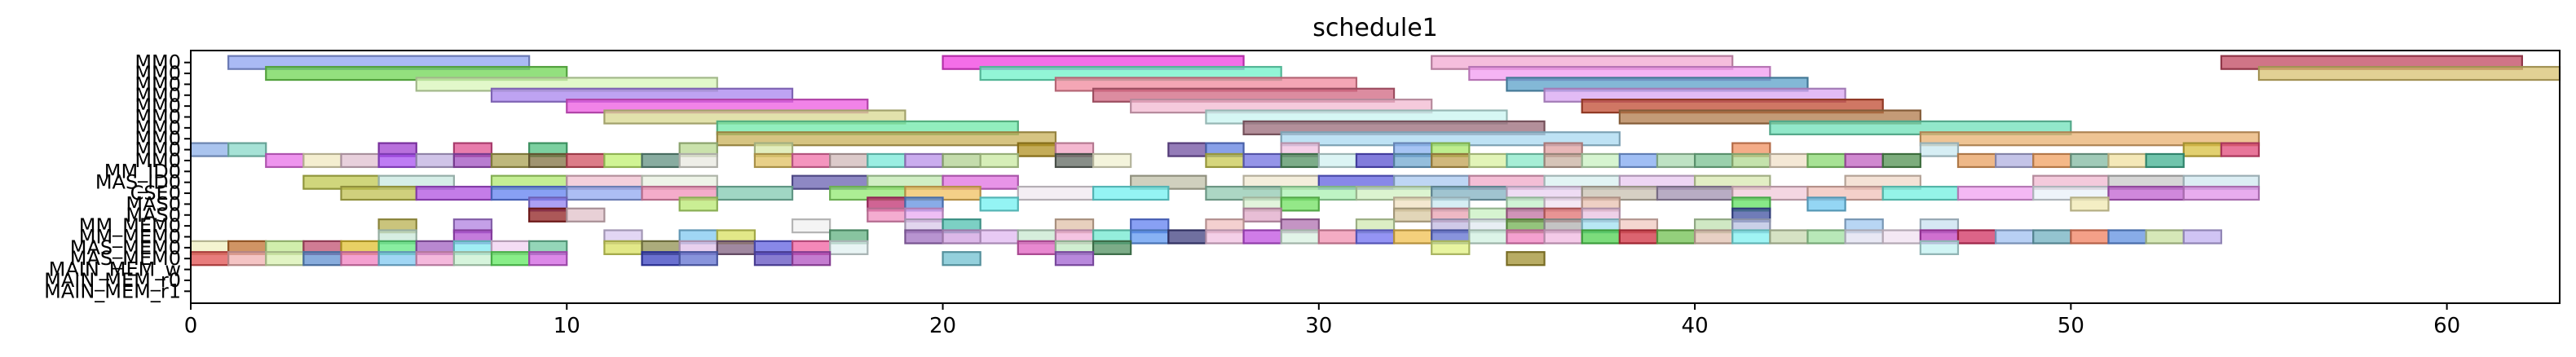 Image resolution: width=2576 pixels, height=357 pixels. What do you see at coordinates (153, 216) in the screenshot?
I see `y-tick-label: MAS0` at bounding box center [153, 216].